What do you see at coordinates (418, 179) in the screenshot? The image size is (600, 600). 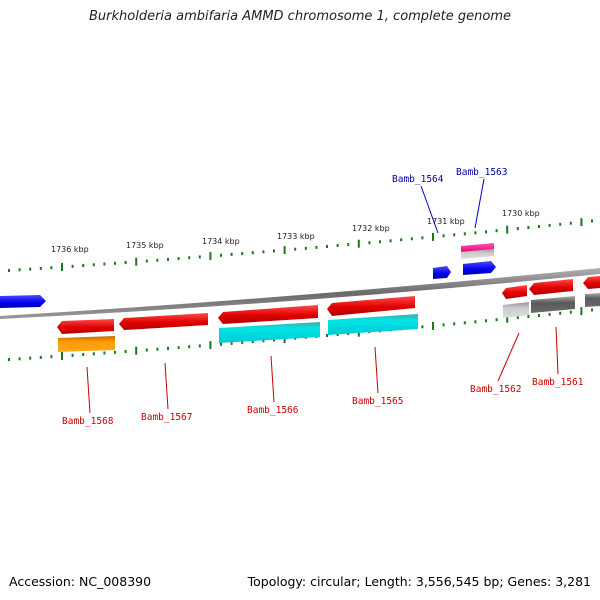 I see `gene-label-bamb-1564: Bamb_1564` at bounding box center [418, 179].